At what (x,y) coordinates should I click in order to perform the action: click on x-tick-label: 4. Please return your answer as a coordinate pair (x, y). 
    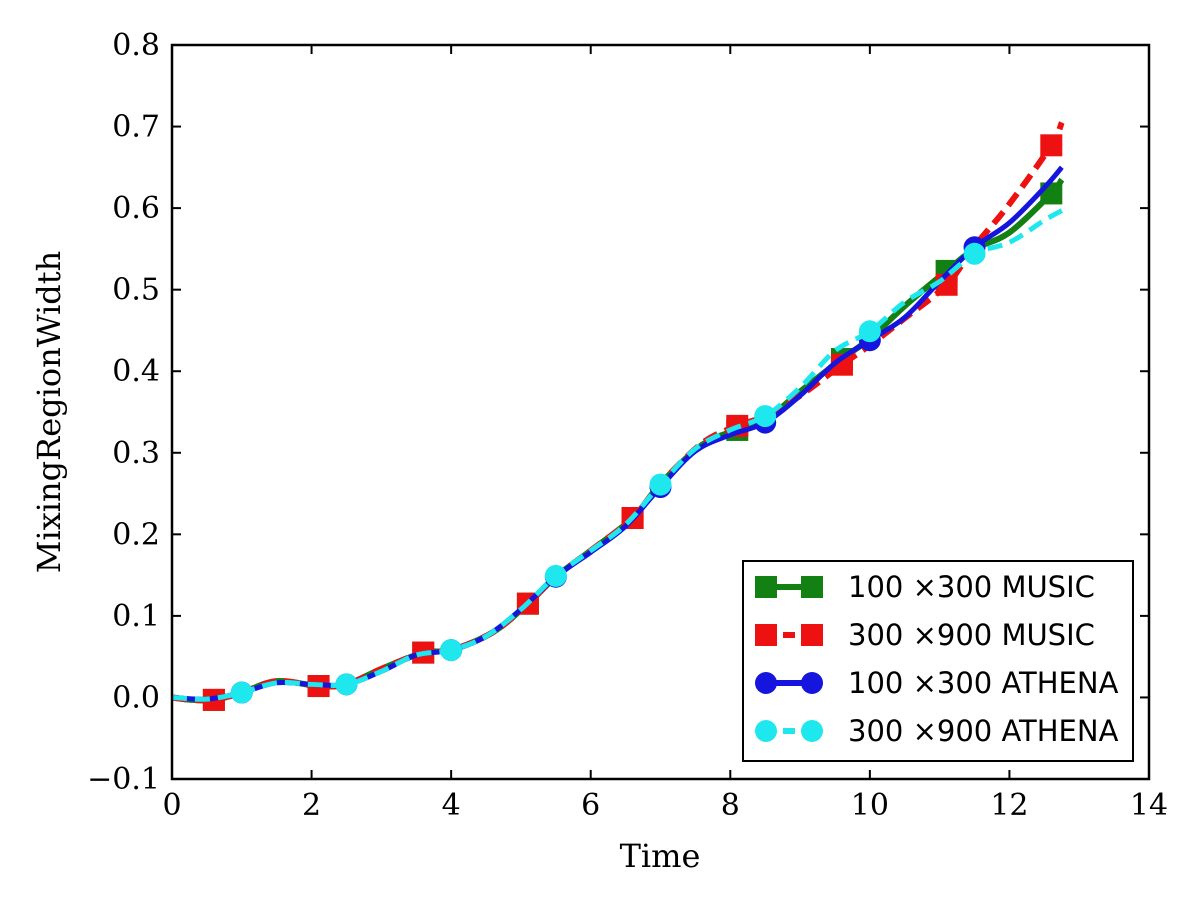
    Looking at the image, I should click on (451, 805).